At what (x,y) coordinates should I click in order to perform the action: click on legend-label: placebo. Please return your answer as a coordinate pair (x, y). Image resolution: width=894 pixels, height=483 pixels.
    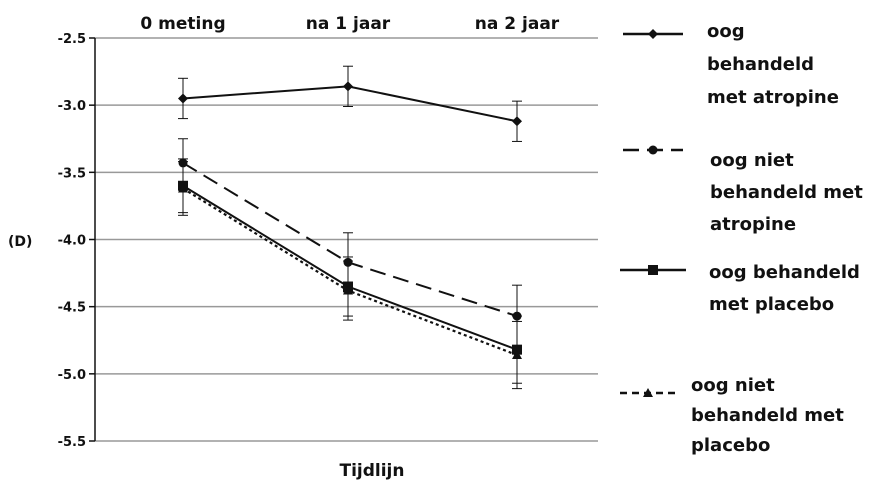
    Looking at the image, I should click on (730, 445).